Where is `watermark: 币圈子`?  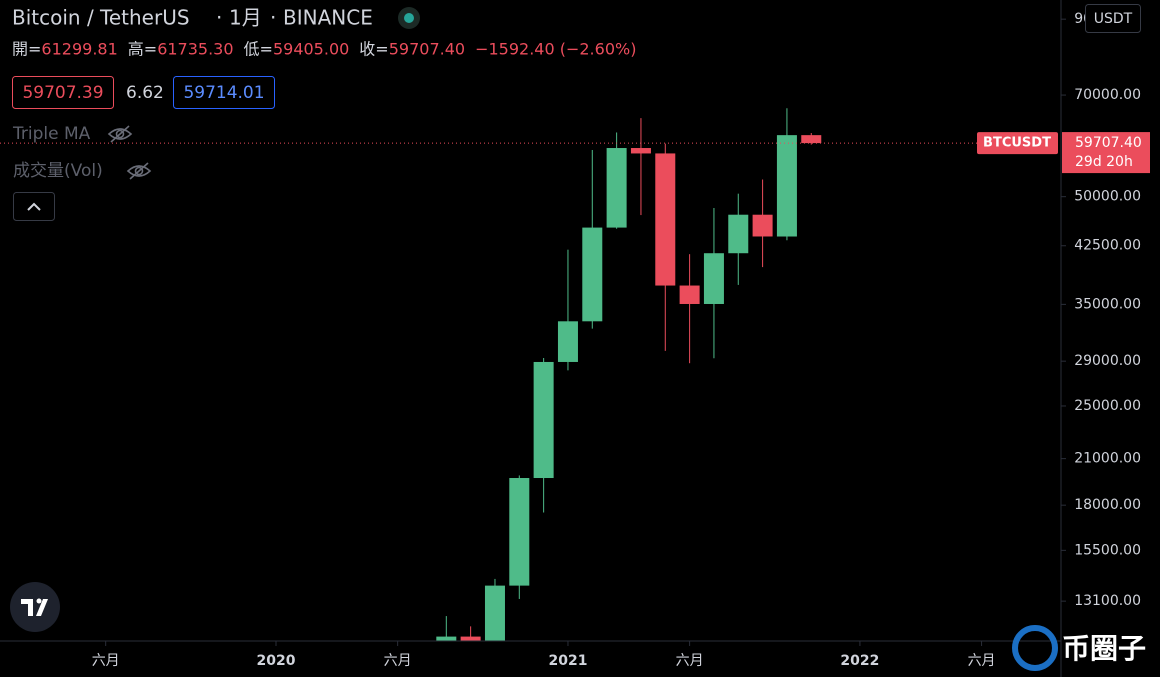 watermark: 币圈子 is located at coordinates (1079, 648).